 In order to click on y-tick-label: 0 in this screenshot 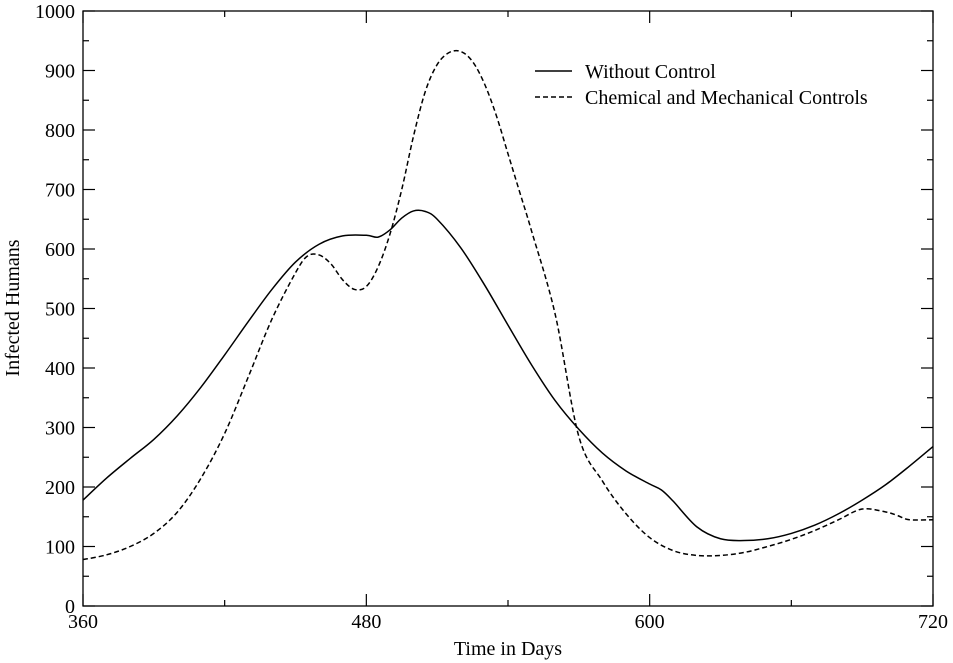, I will do `click(70, 607)`.